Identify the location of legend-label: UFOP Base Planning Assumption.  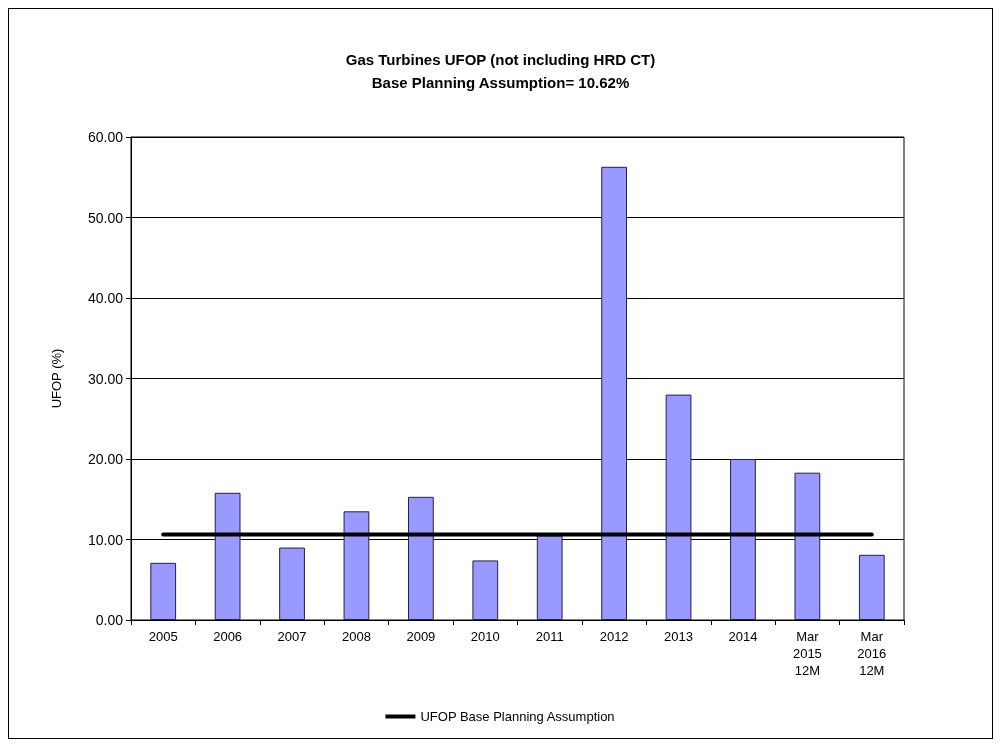
(517, 716).